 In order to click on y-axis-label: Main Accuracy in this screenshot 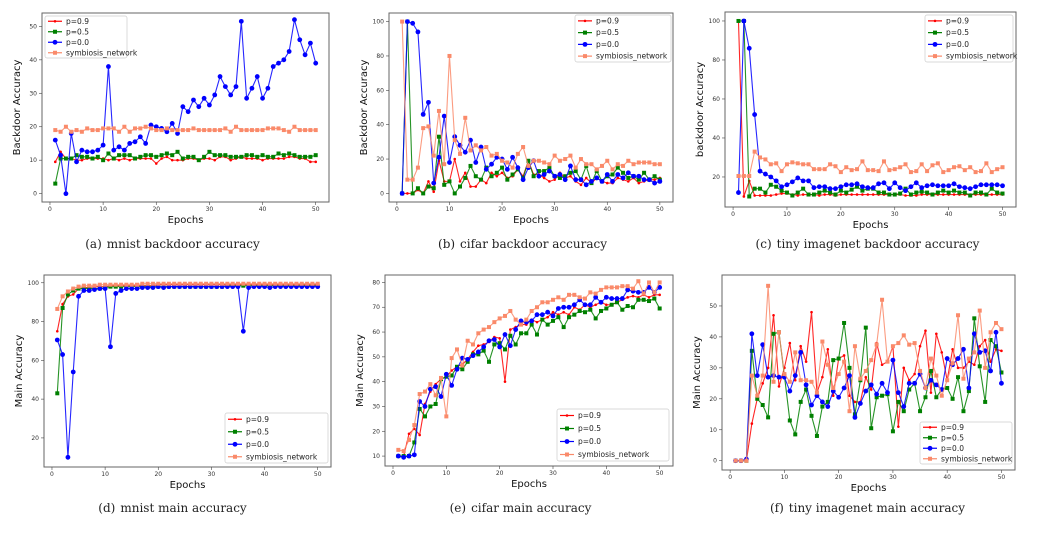, I will do `click(19, 371)`.